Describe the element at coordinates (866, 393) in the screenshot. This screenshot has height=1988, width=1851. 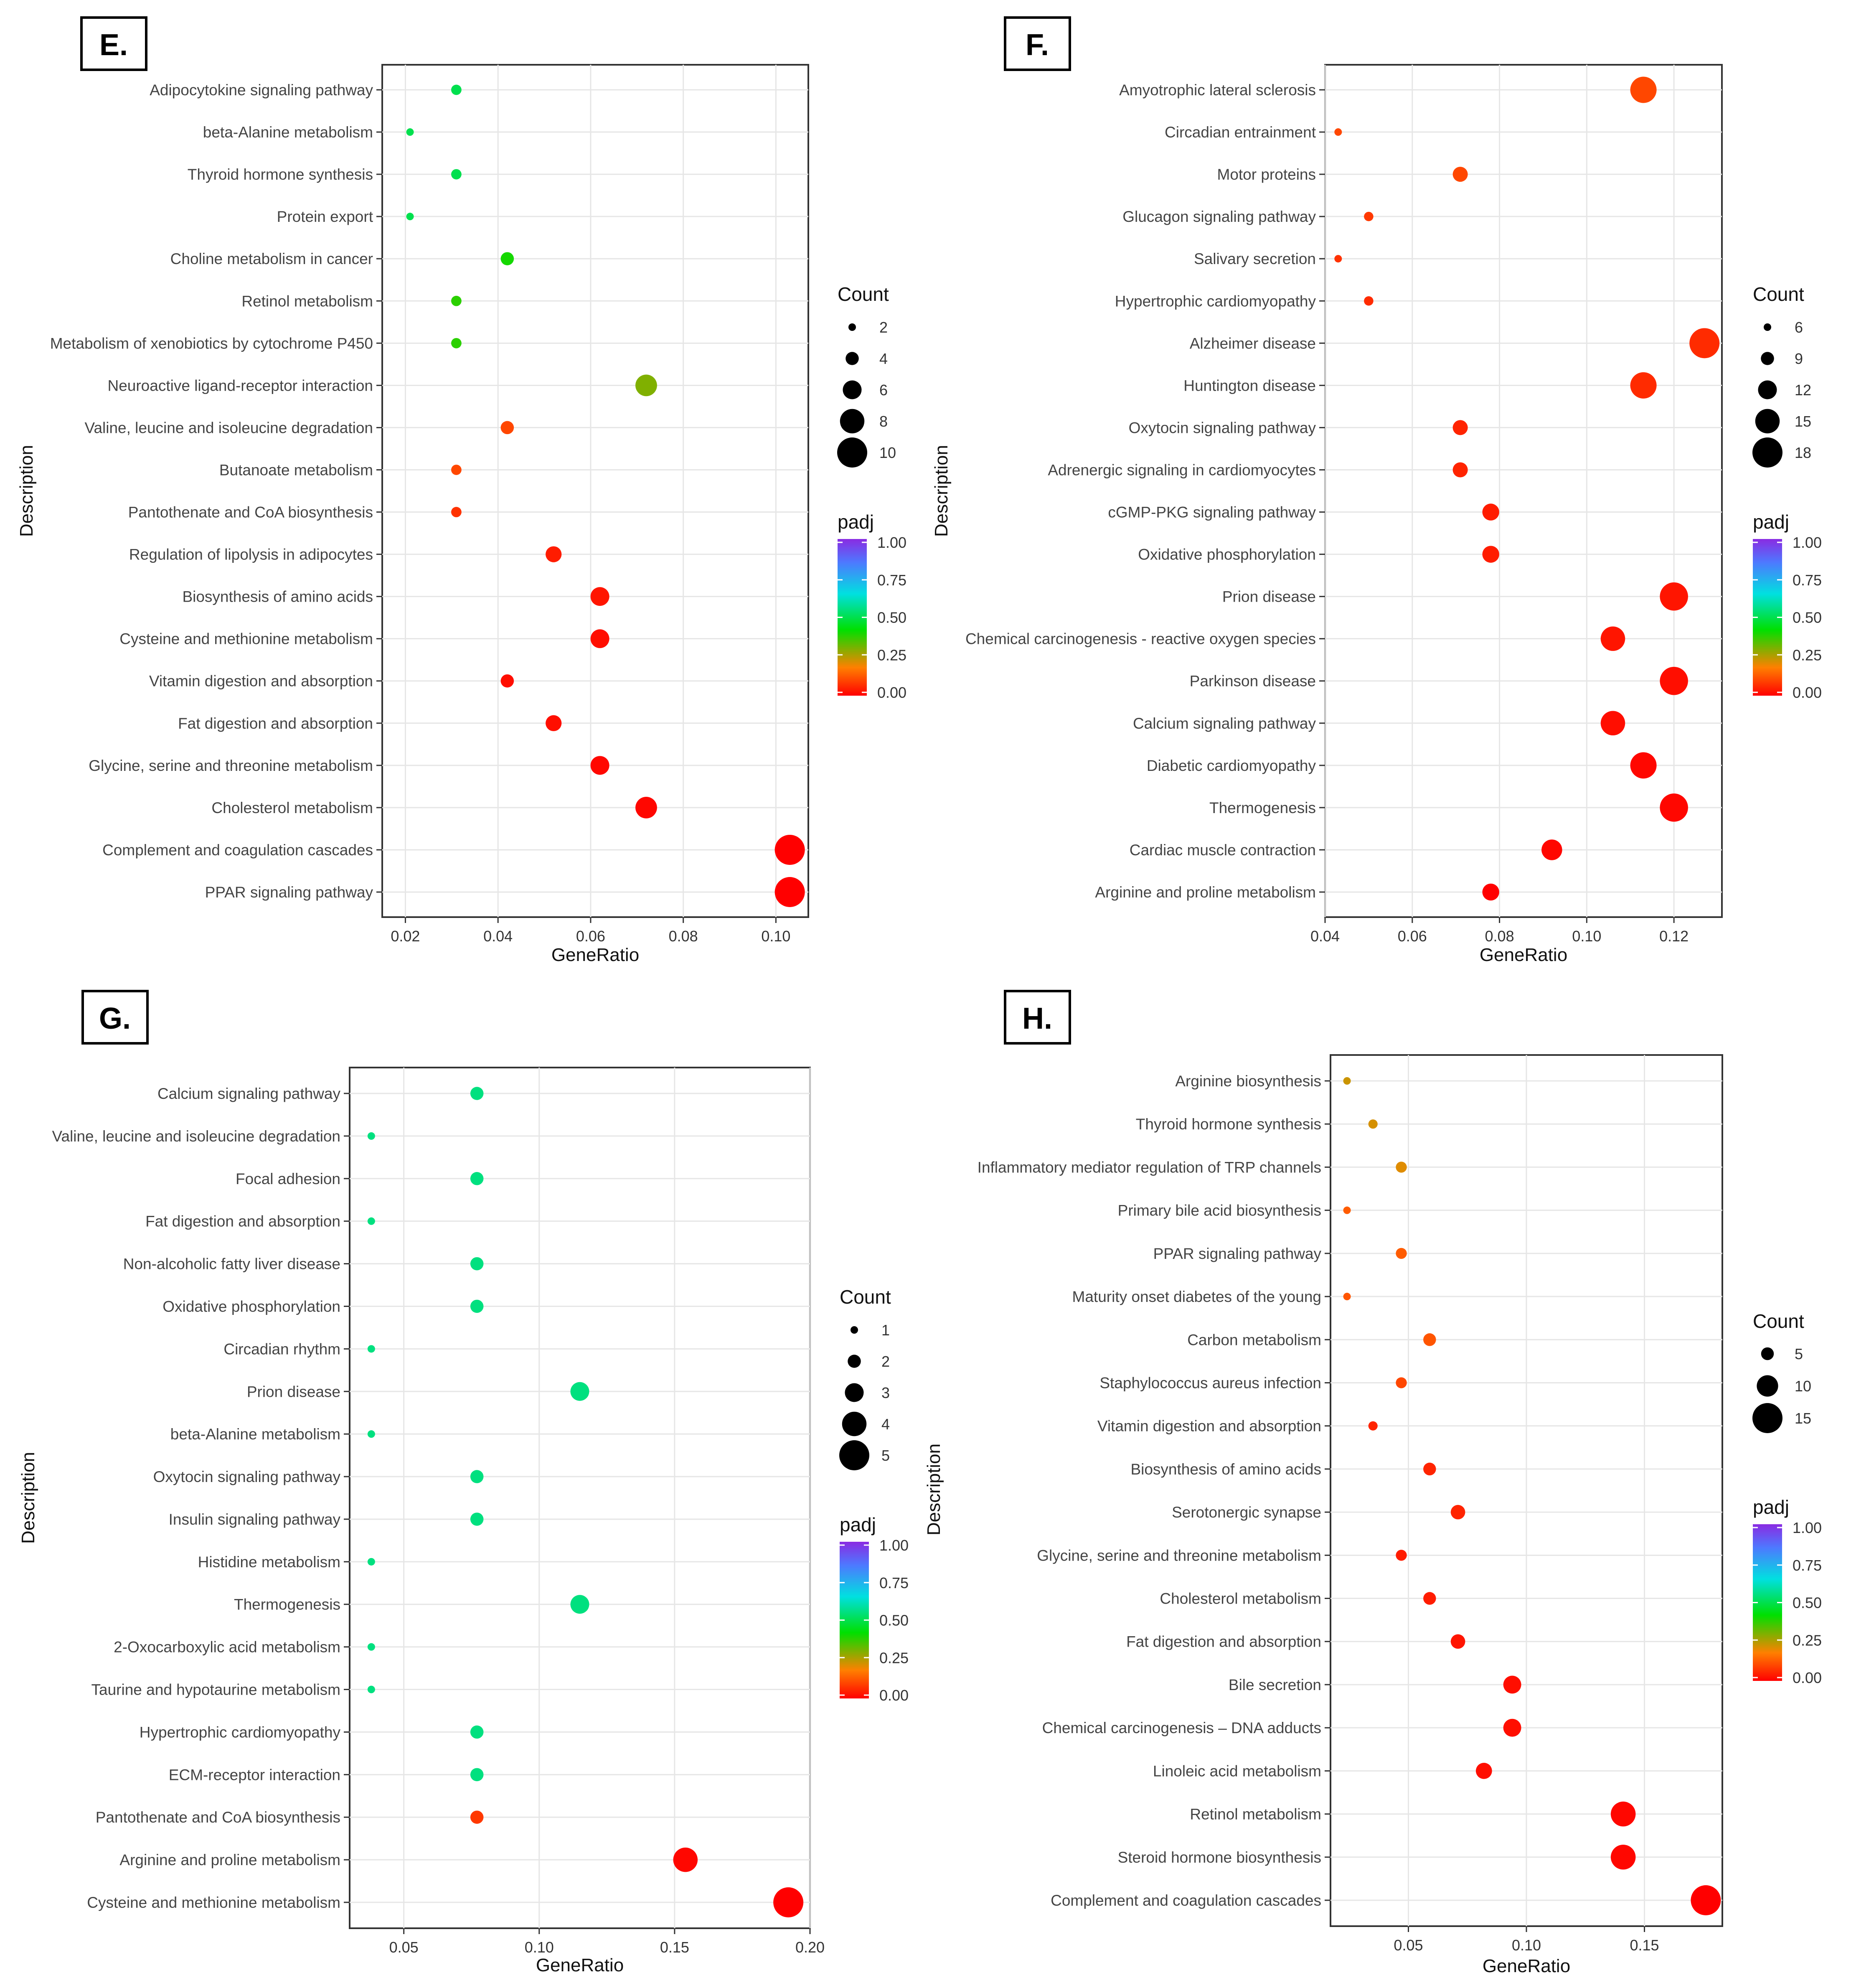
I see `count-legend: 2 4 6 8 10` at that location.